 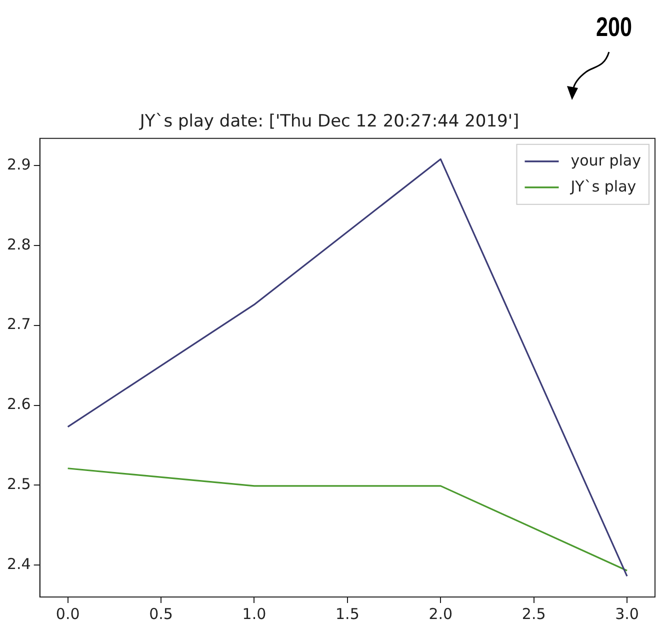 What do you see at coordinates (440, 613) in the screenshot?
I see `x-tick-label: 2.0` at bounding box center [440, 613].